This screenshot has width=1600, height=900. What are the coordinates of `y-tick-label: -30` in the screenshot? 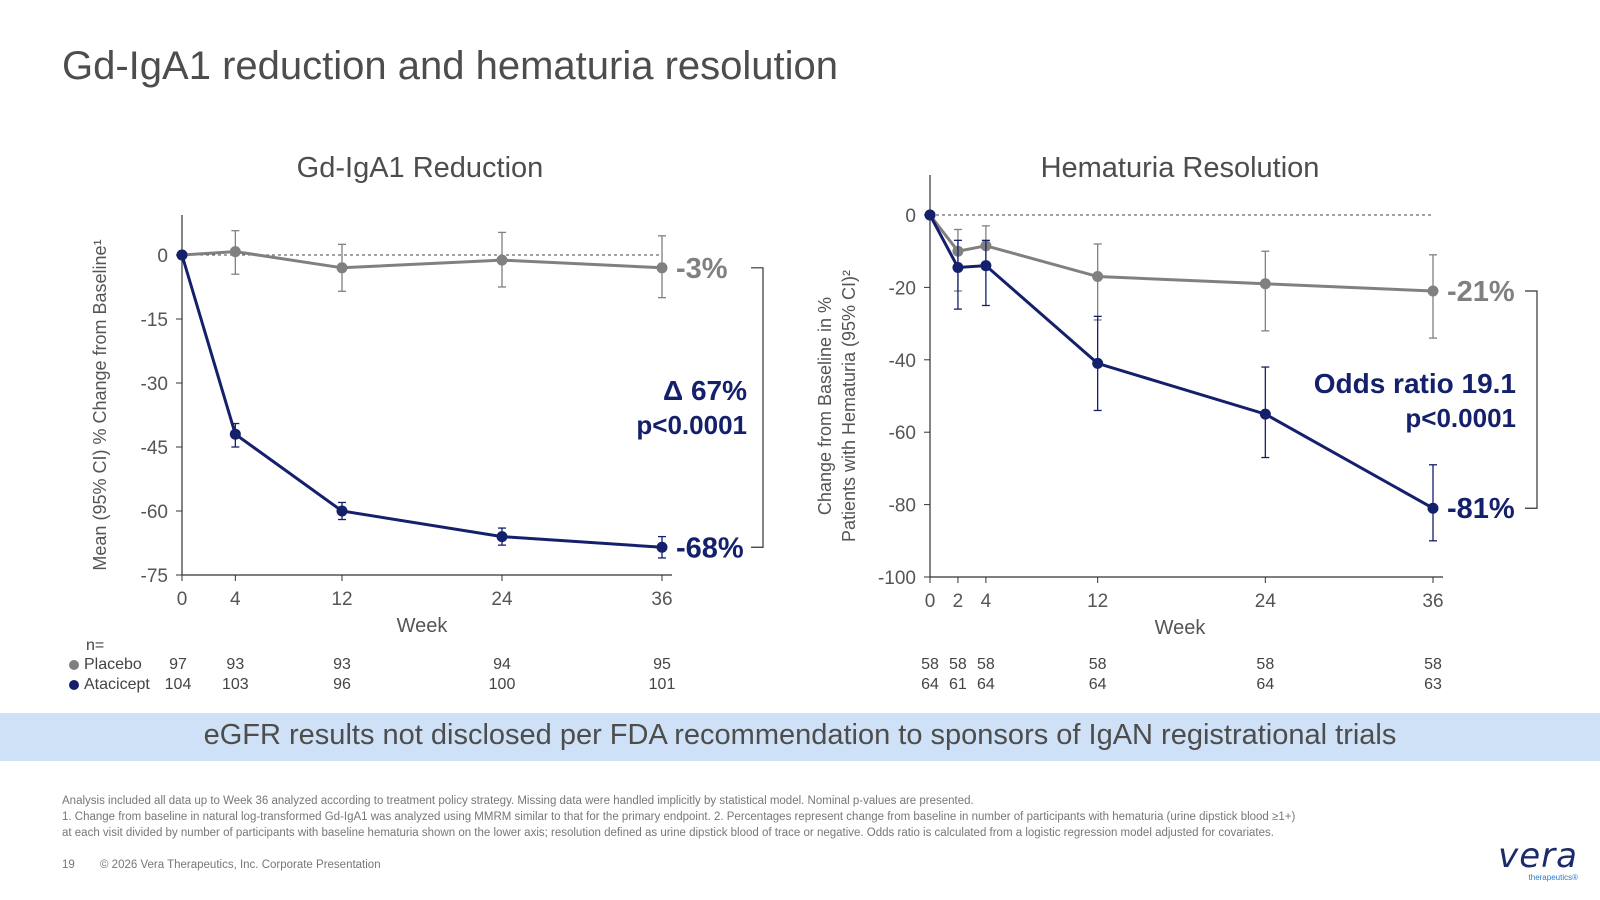 It's located at (154, 384).